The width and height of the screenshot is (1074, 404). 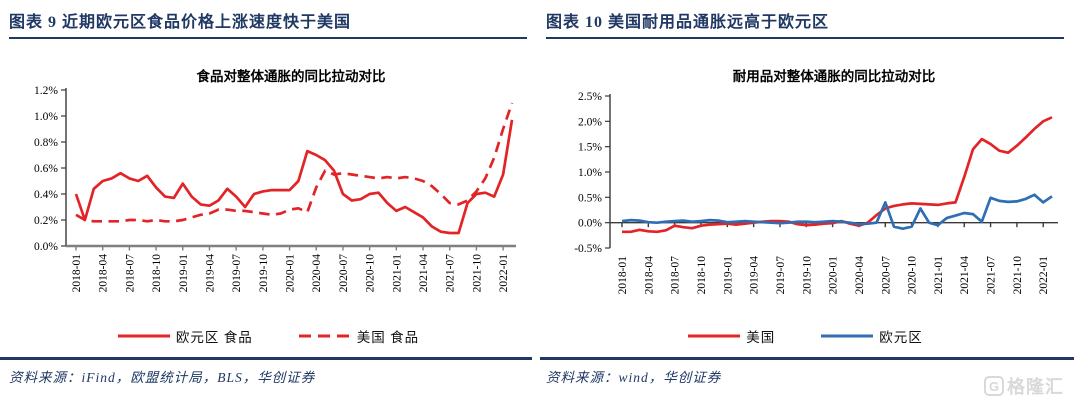 What do you see at coordinates (162, 377) in the screenshot?
I see `figure-9-source: 资料来源：iFind，欧盟统计局，BLS，华创证券` at bounding box center [162, 377].